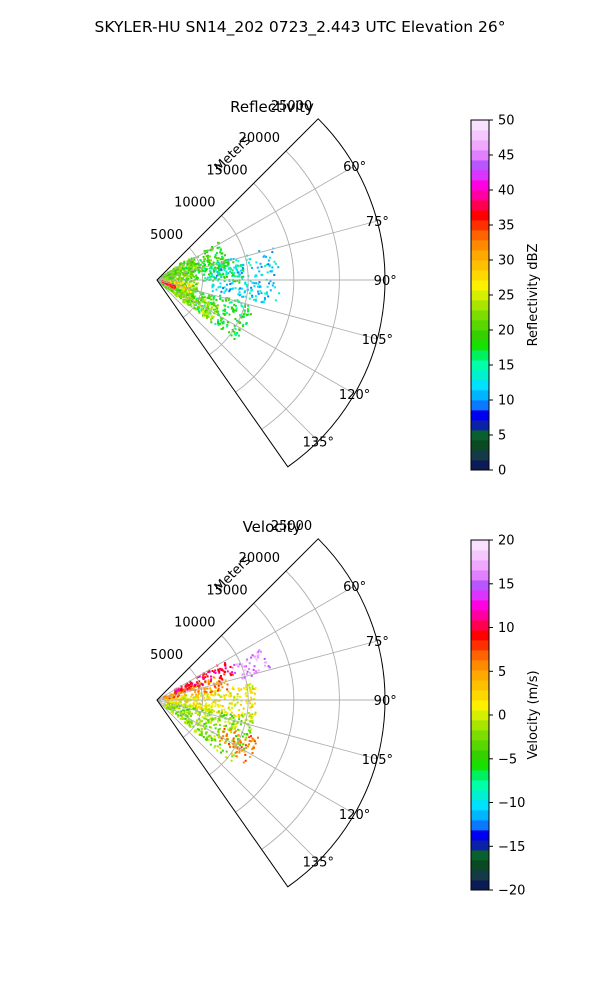 The image size is (600, 1004). What do you see at coordinates (291, 526) in the screenshot?
I see `radial-tick-label: 25000` at bounding box center [291, 526].